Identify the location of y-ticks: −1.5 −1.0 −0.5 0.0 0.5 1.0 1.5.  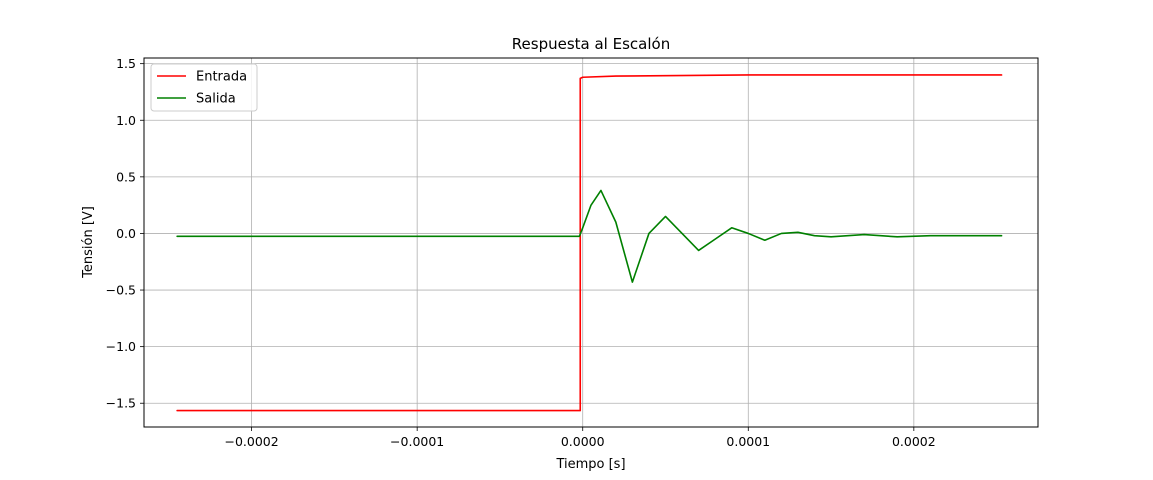
(125, 233).